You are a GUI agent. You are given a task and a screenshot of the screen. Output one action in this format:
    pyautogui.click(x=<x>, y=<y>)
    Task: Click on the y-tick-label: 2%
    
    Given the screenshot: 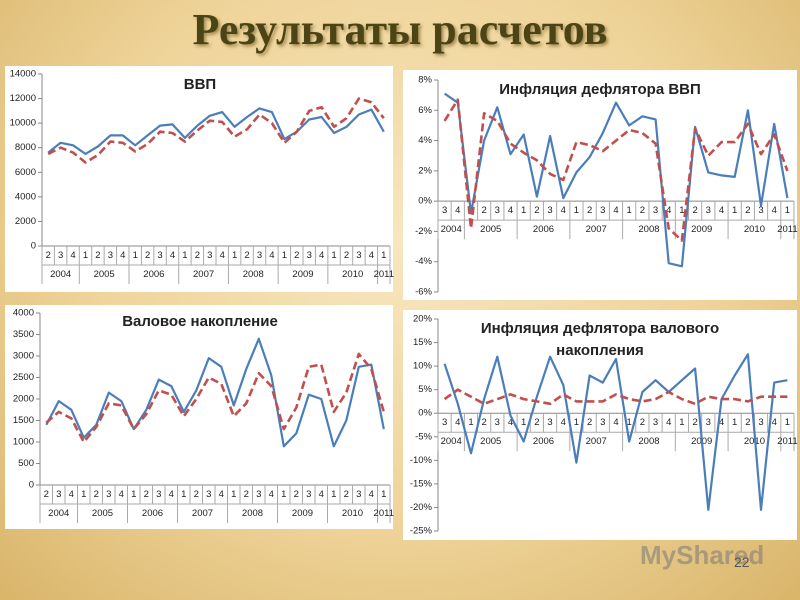 What is the action you would take?
    pyautogui.click(x=425, y=170)
    